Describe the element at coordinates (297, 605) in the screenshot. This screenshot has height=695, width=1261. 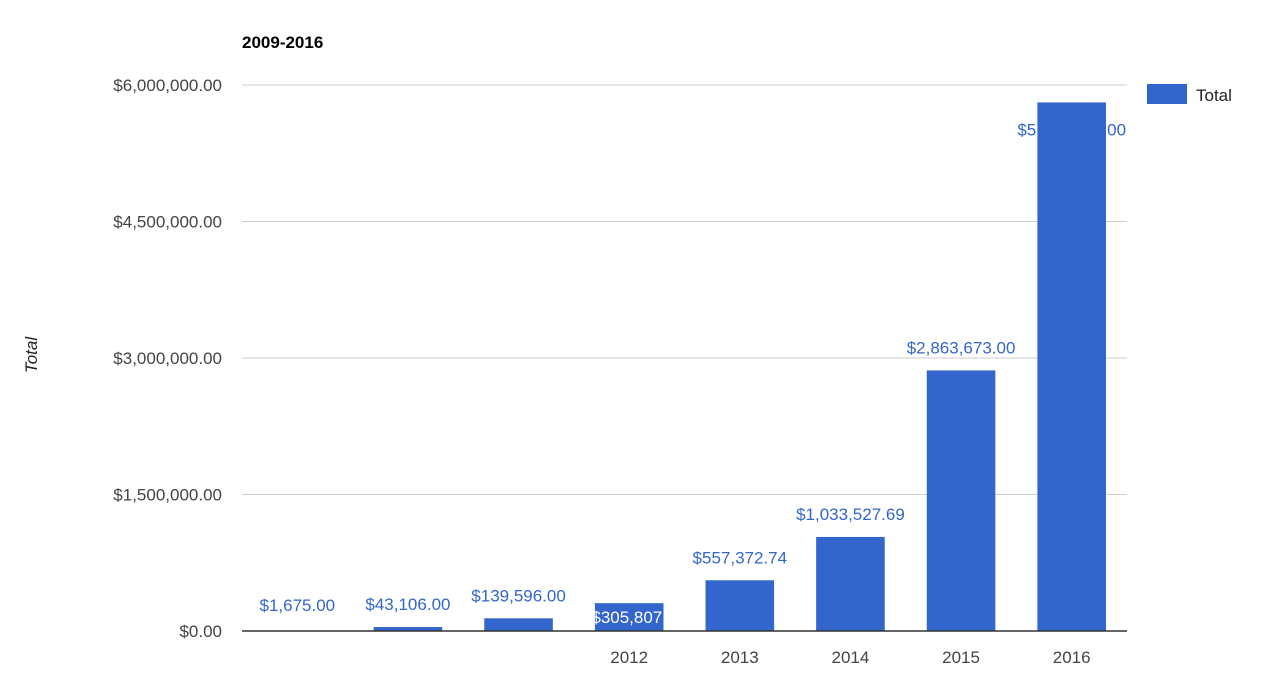
I see `bar-data-label: $1,675.00` at that location.